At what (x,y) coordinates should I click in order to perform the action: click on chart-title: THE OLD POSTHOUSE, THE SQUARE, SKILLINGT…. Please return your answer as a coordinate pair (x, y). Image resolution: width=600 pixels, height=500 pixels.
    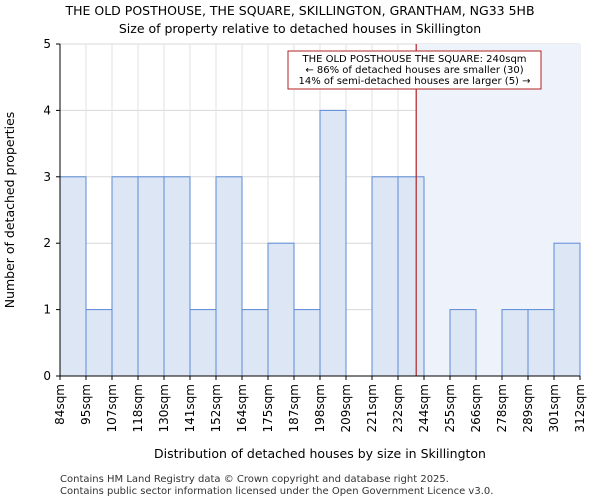
    Looking at the image, I should click on (300, 10).